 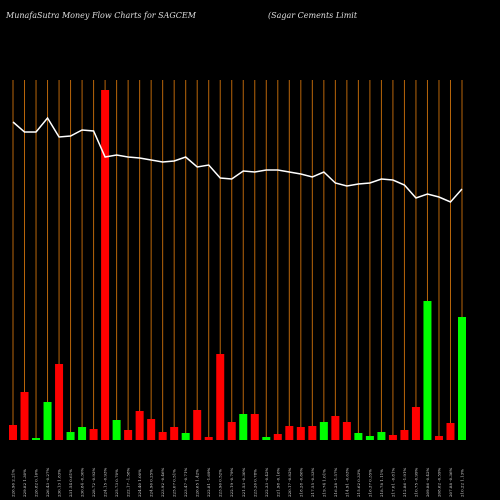 I want to click on x-tick-label: 225.07 0.51%, so click(x=174, y=483).